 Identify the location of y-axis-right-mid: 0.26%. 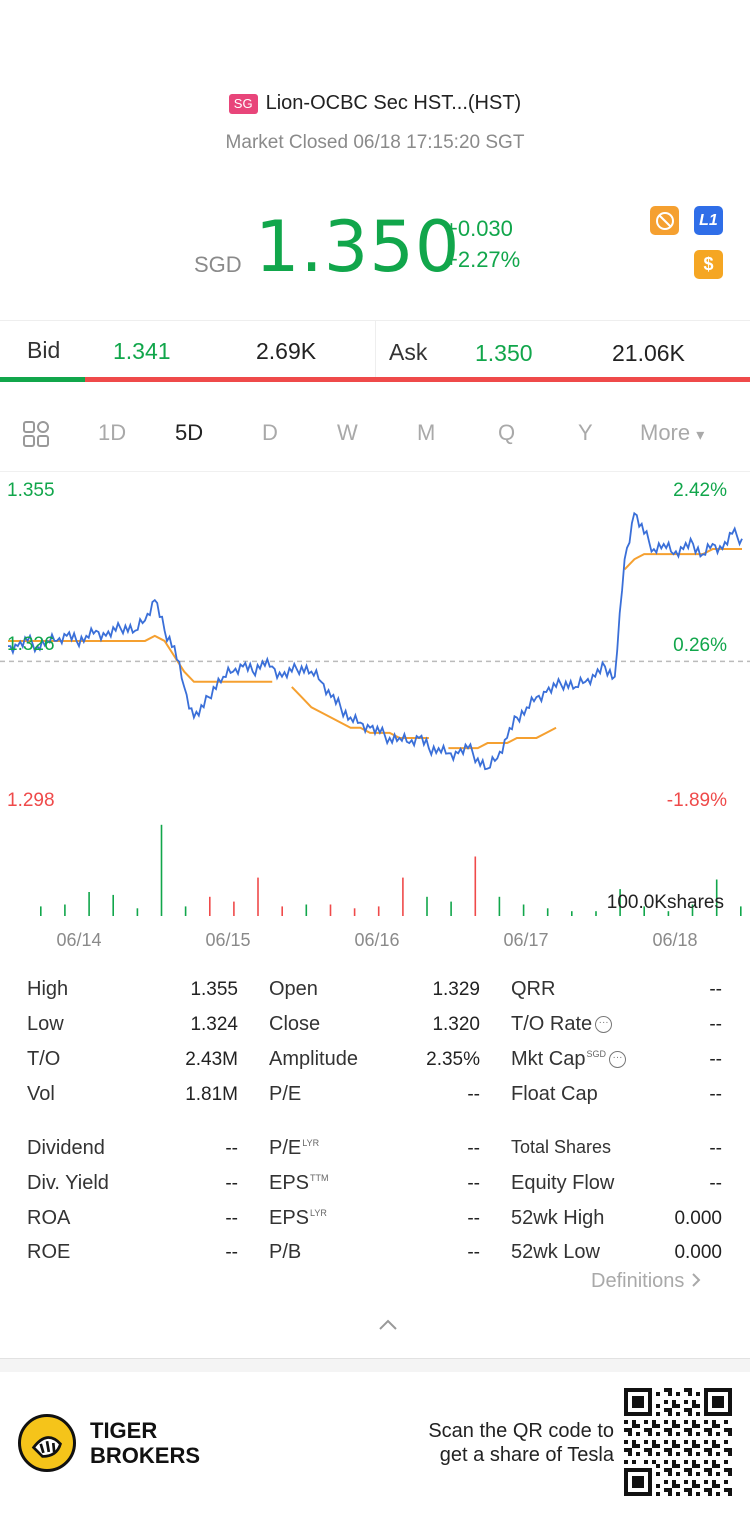
(700, 645).